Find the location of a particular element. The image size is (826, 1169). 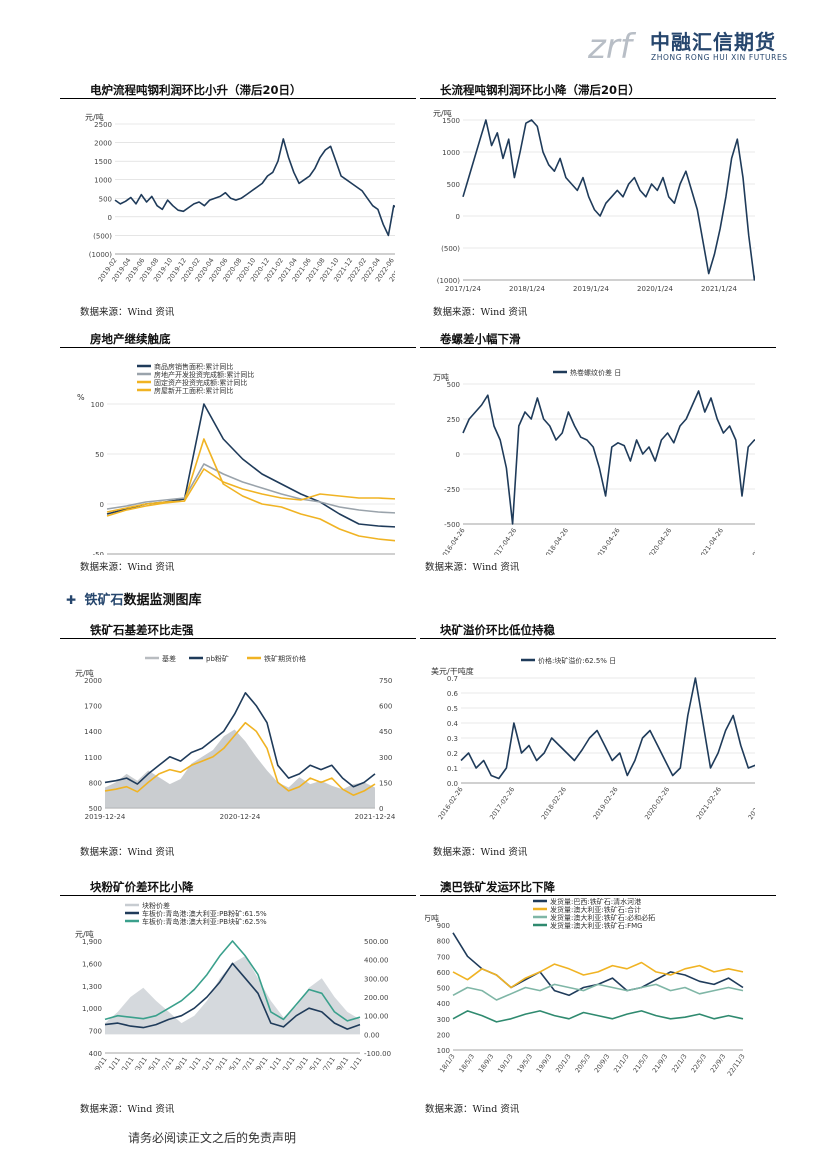

y-tick-label: 800 is located at coordinates (443, 942).